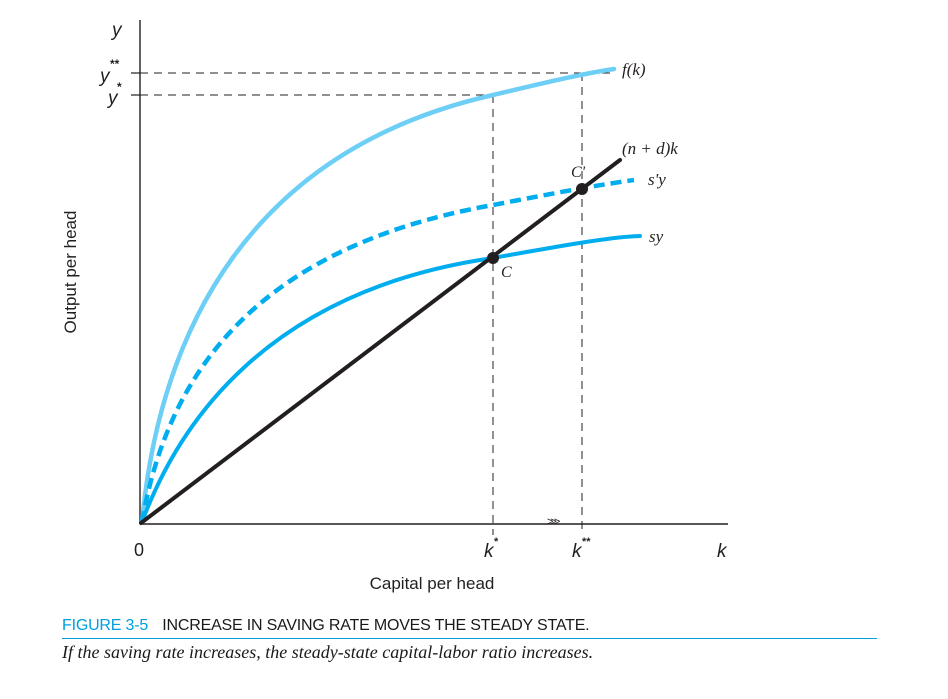  Describe the element at coordinates (577, 551) in the screenshot. I see `k-star-star-label: k` at that location.